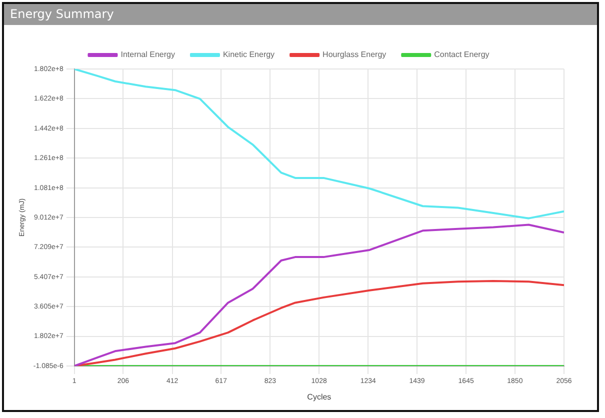  What do you see at coordinates (462, 55) in the screenshot?
I see `legend-label: Contact Energy` at bounding box center [462, 55].